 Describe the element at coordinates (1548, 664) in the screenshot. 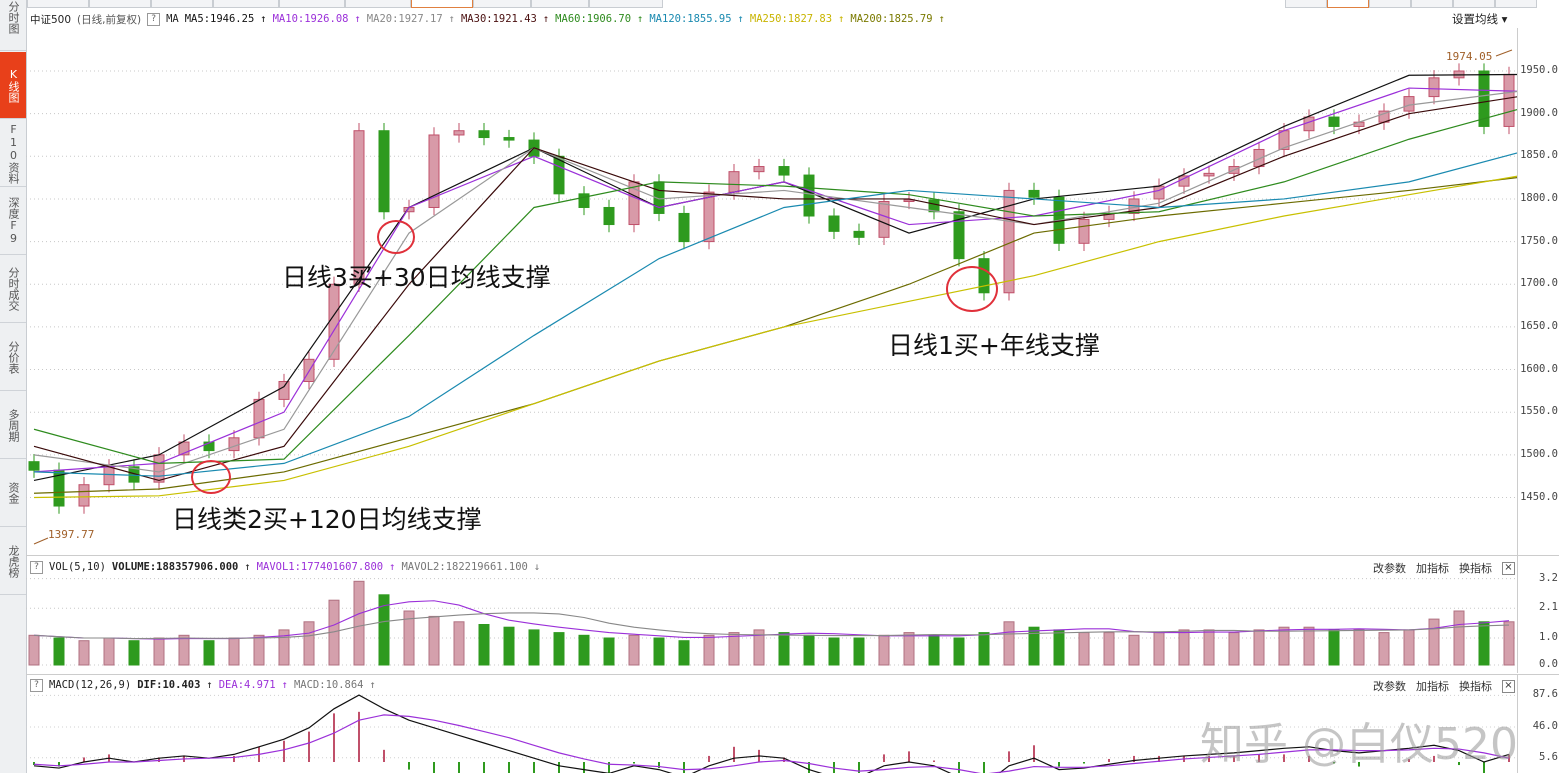

I see `y-tick-label: 0.0` at that location.